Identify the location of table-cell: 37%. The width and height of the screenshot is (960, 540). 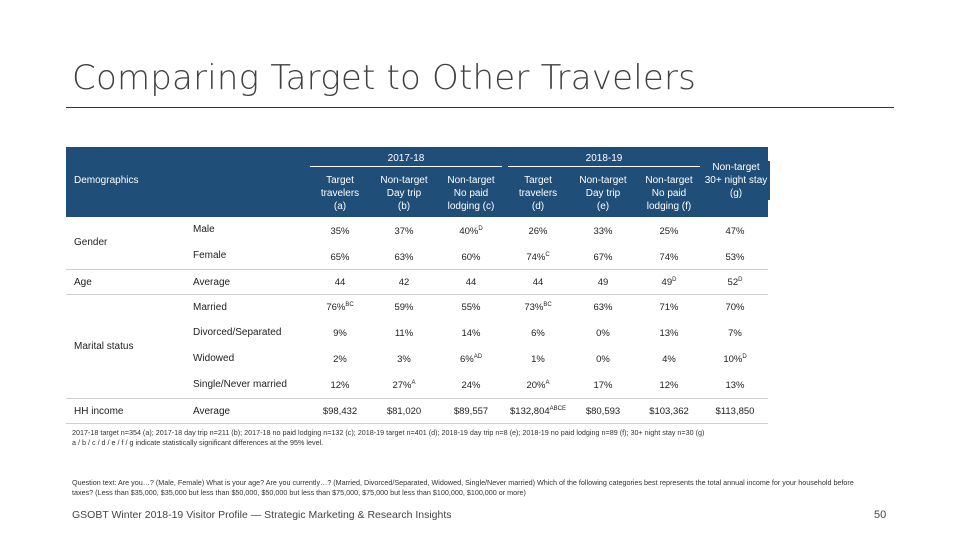
(404, 232).